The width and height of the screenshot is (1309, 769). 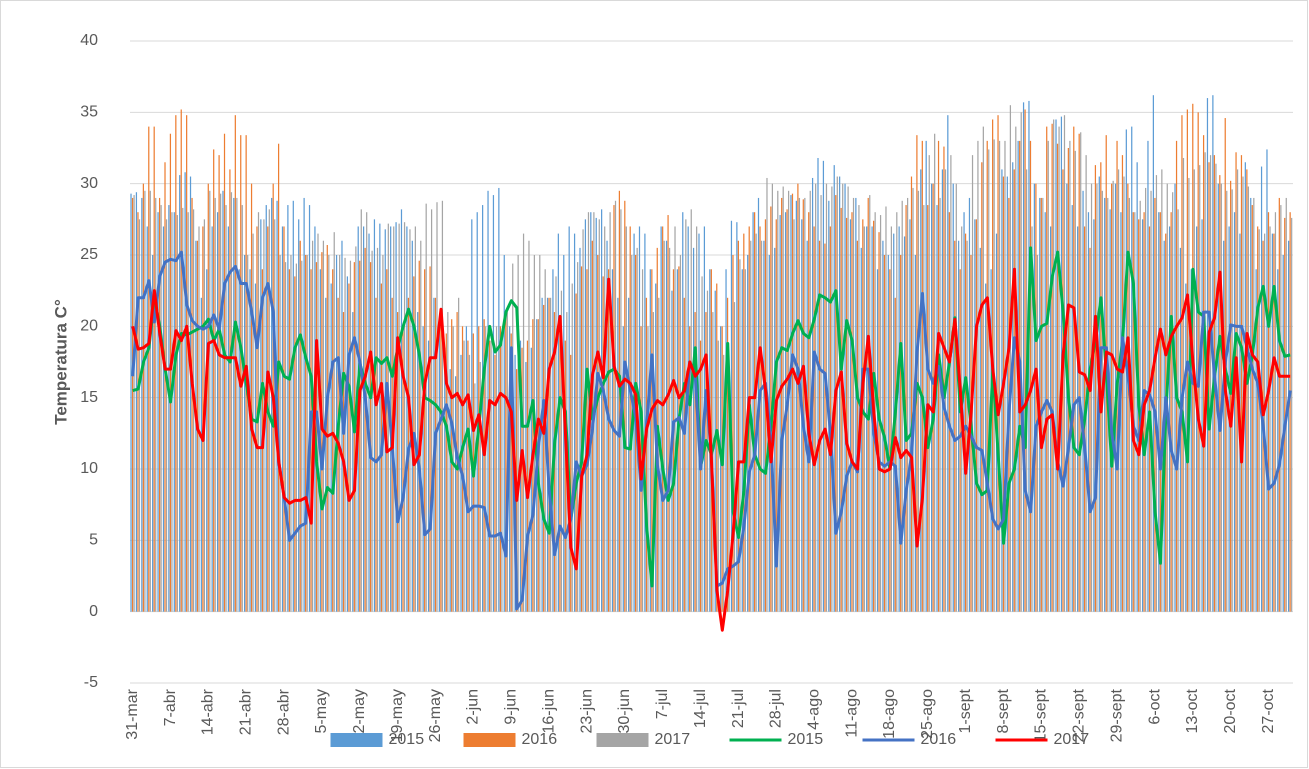 What do you see at coordinates (624, 711) in the screenshot?
I see `x-tick-label: 30-jun` at bounding box center [624, 711].